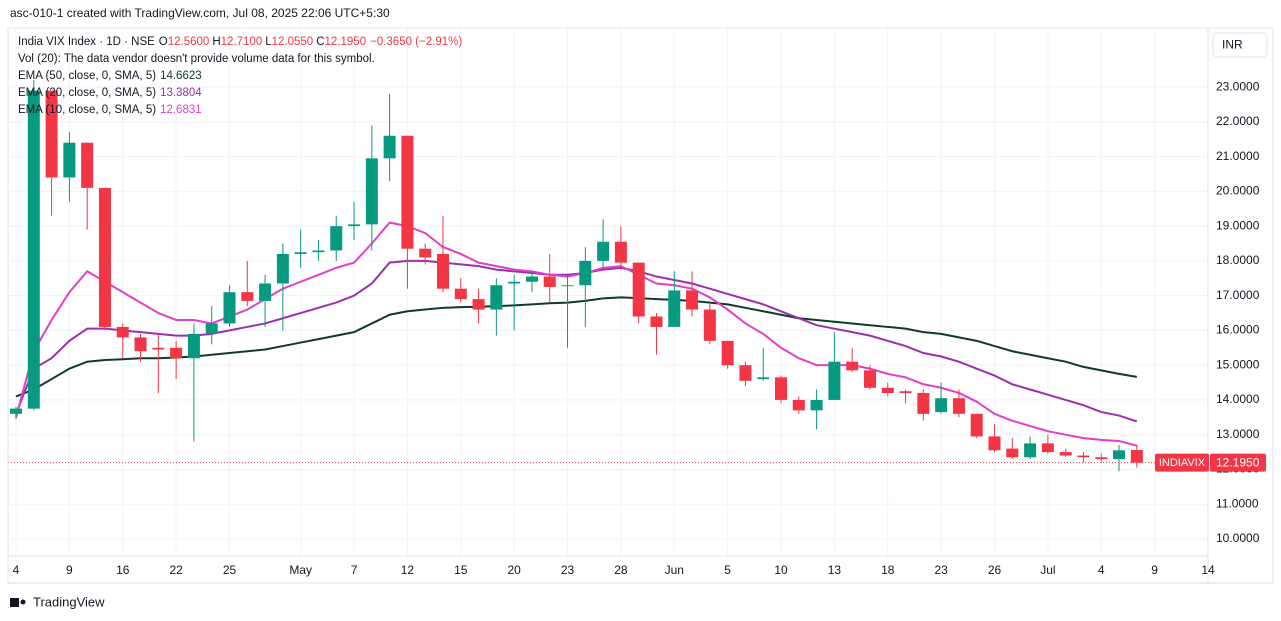 The width and height of the screenshot is (1281, 621). Describe the element at coordinates (1238, 462) in the screenshot. I see `last-price-label: 12.1950` at that location.